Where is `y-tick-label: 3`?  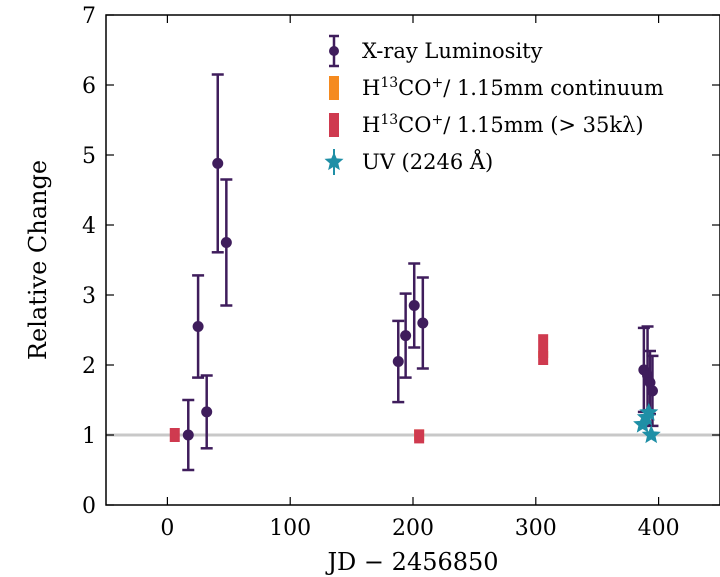
y-tick-label: 3 is located at coordinates (89, 296).